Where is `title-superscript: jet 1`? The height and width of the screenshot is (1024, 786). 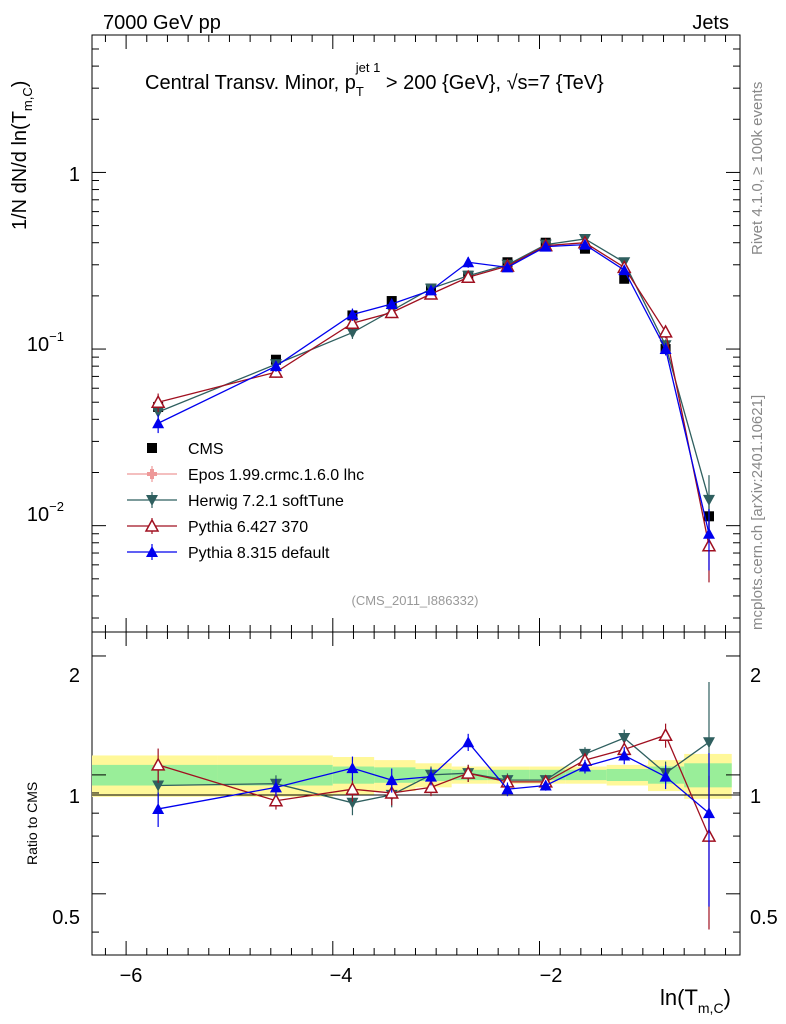 title-superscript: jet 1 is located at coordinates (368, 67).